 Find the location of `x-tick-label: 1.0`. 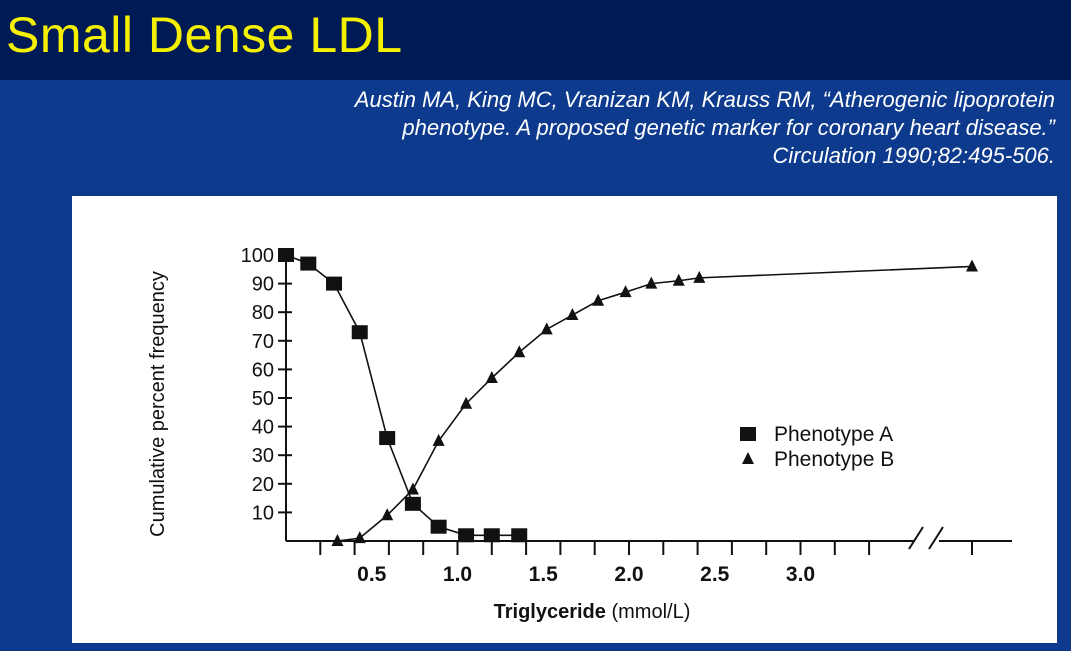

x-tick-label: 1.0 is located at coordinates (457, 574).